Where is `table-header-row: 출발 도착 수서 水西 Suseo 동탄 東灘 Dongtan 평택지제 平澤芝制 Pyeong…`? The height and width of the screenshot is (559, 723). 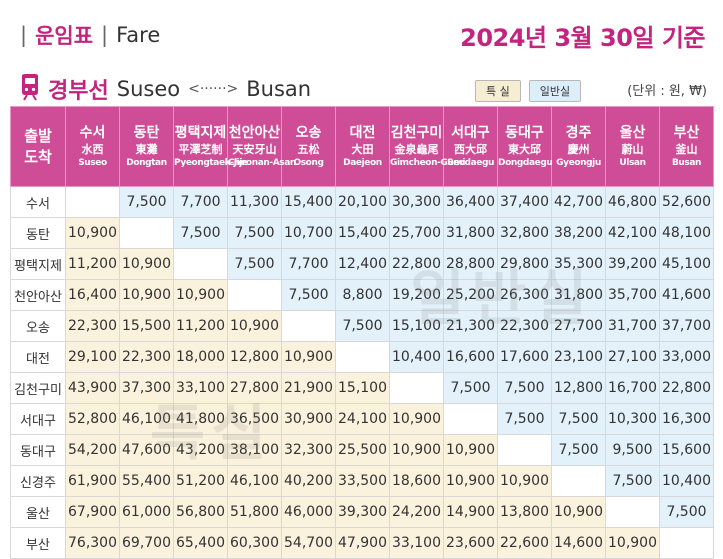 table-header-row: 출발 도착 수서 水西 Suseo 동탄 東灘 Dongtan 평택지제 平澤芝制 Pyeong… is located at coordinates (362, 146).